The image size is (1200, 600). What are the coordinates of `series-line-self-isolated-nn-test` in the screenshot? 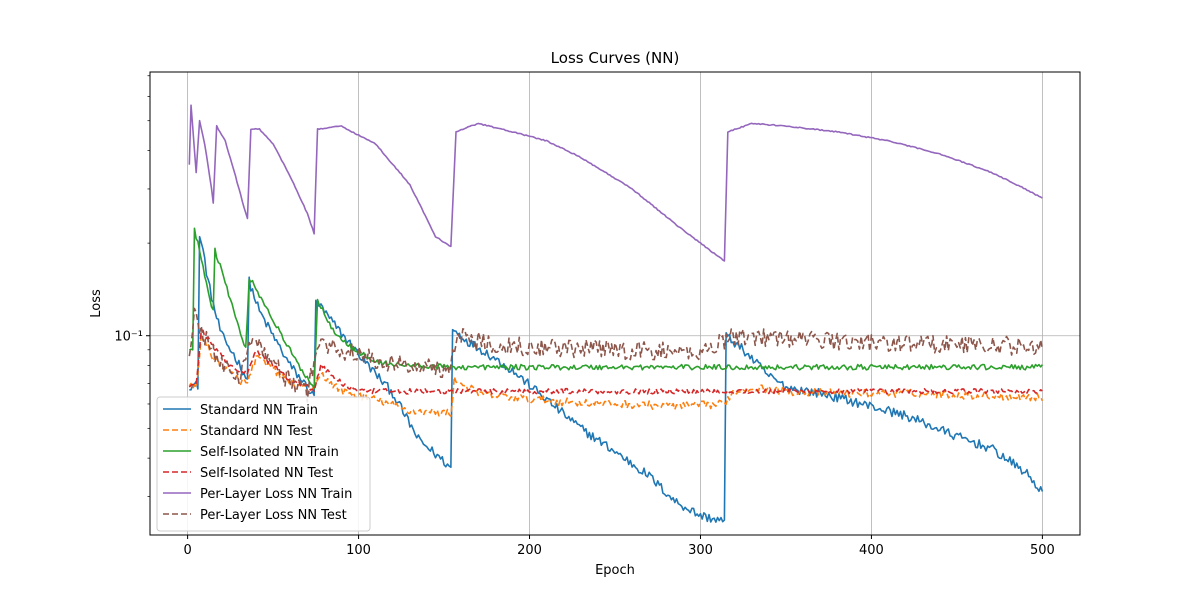 It's located at (615, 362).